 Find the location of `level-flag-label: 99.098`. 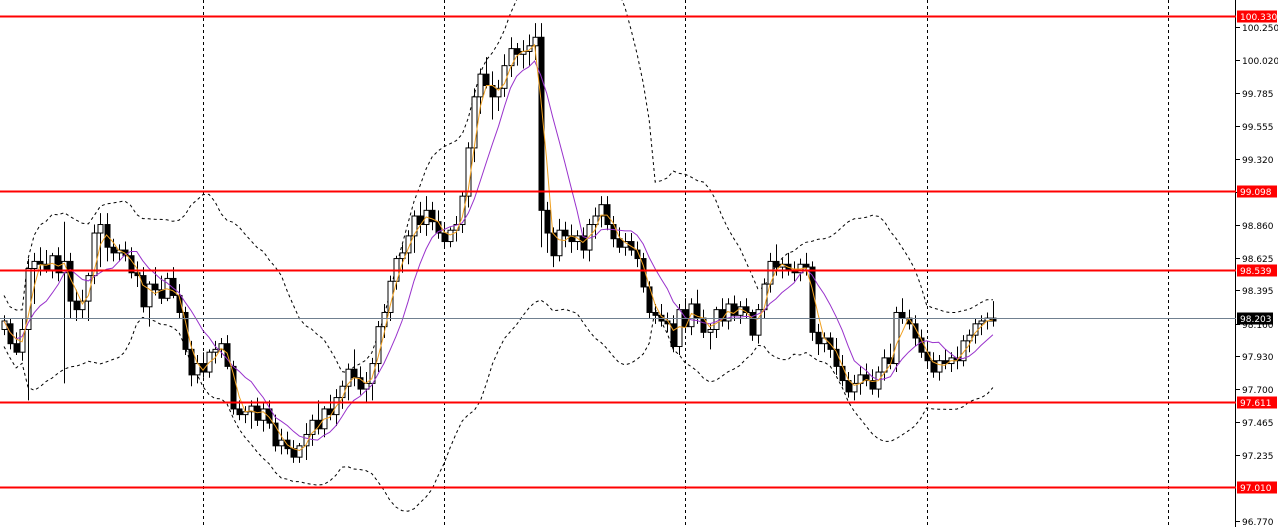

level-flag-label: 99.098 is located at coordinates (1256, 193).